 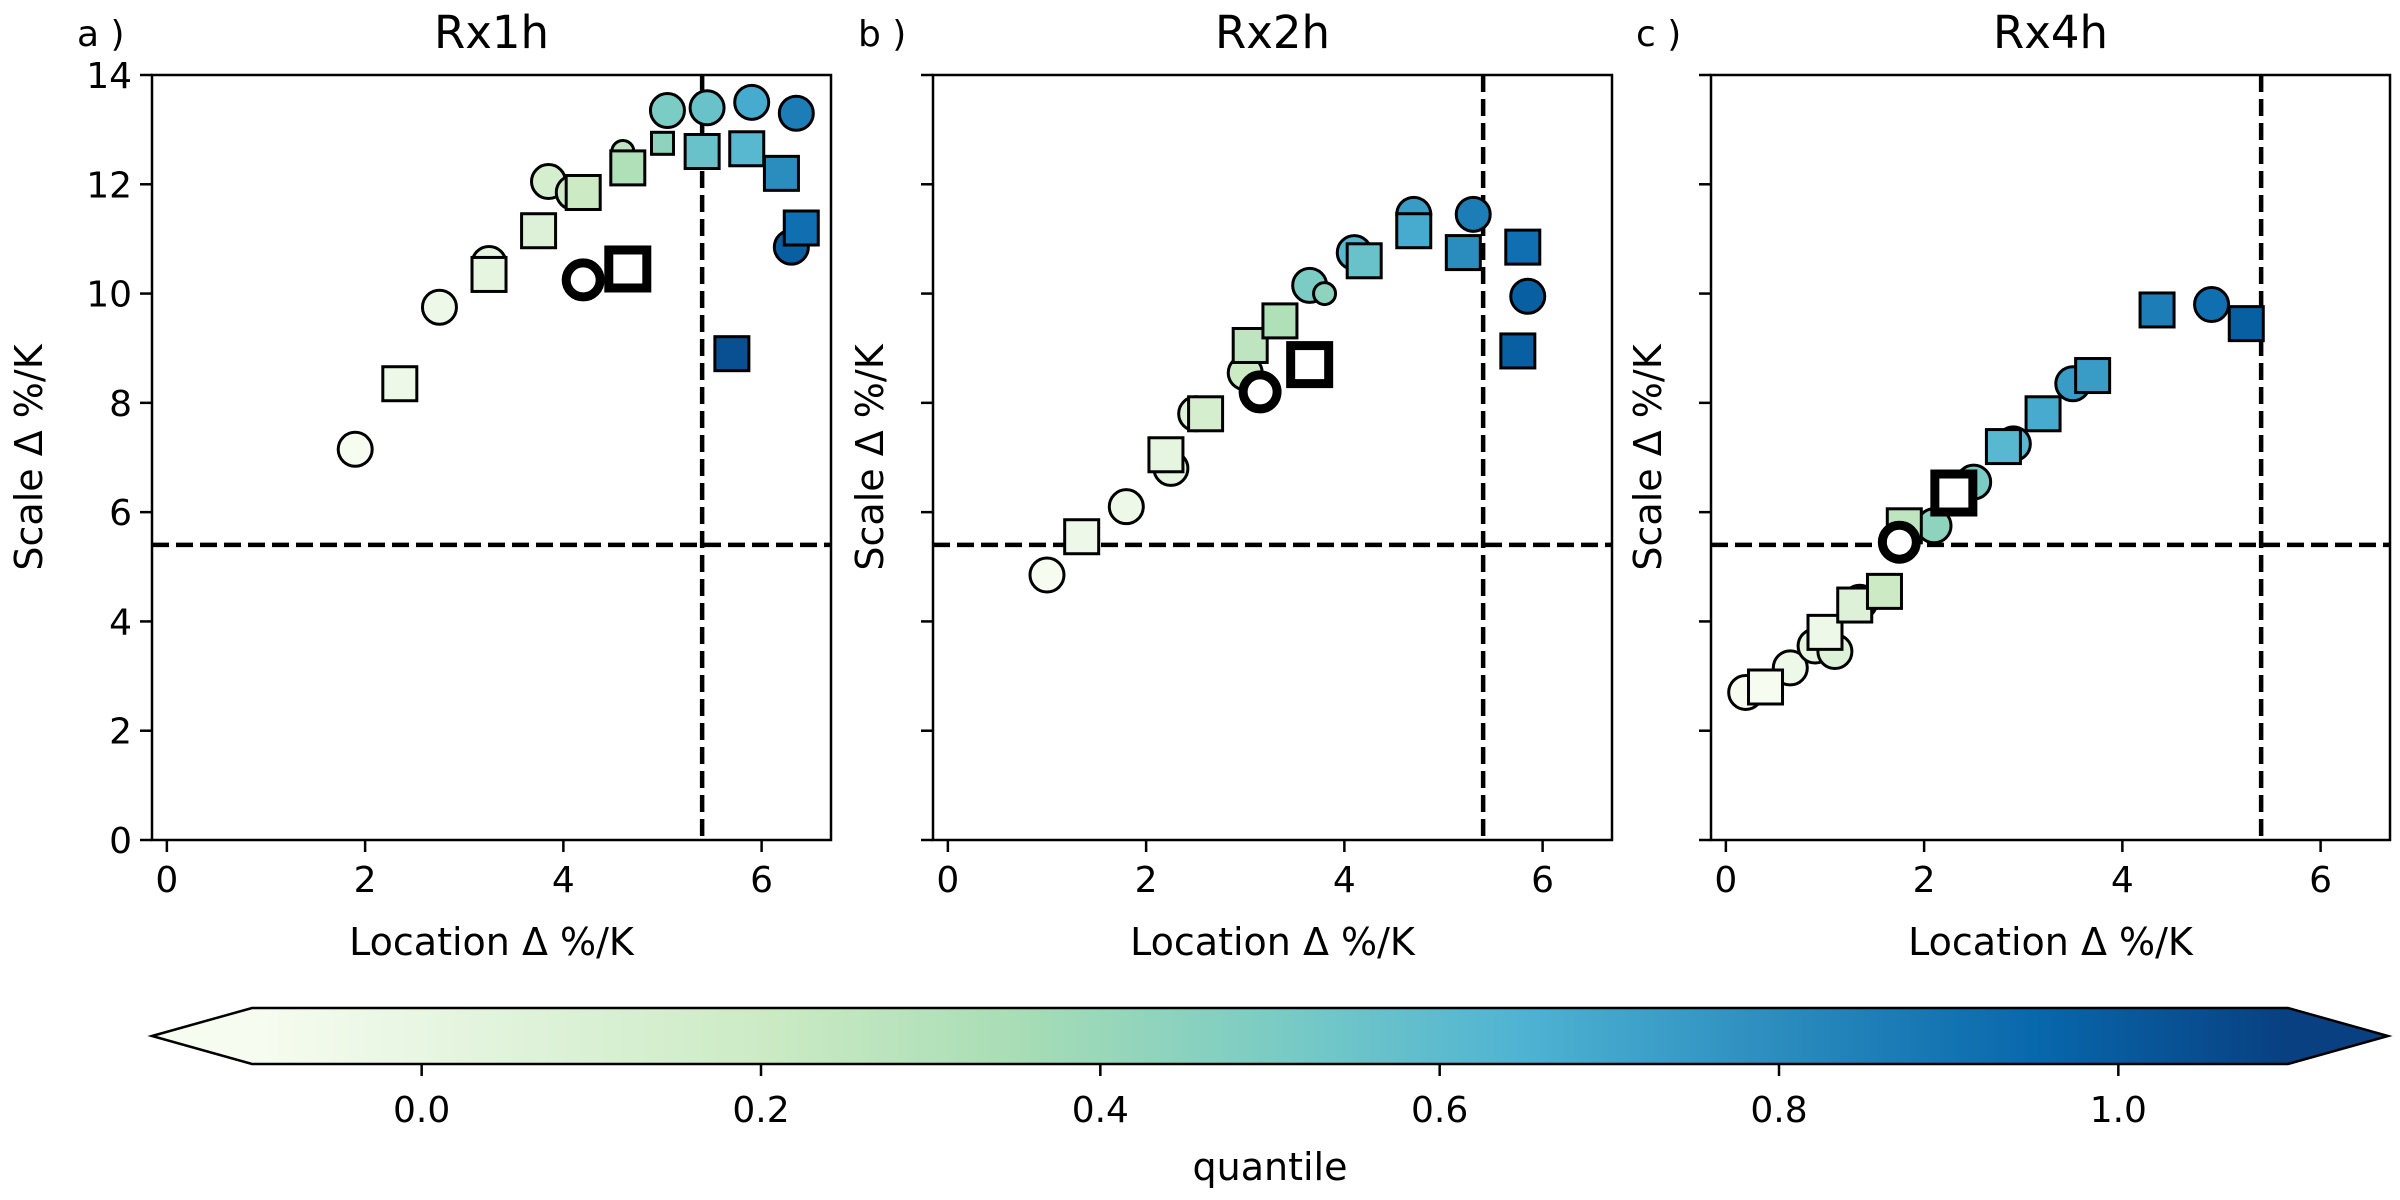 I want to click on y-tick-label: 2, so click(x=120, y=732).